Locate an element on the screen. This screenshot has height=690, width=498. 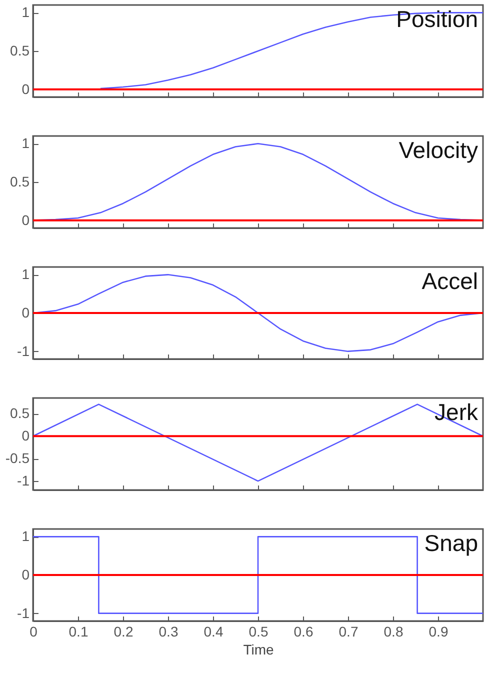
chart-title: Accel is located at coordinates (450, 281).